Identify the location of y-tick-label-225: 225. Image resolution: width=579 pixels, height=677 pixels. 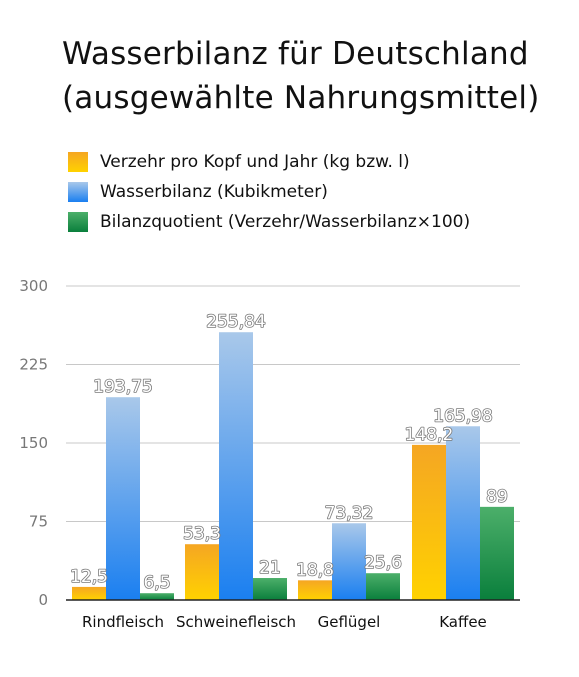
(33, 365).